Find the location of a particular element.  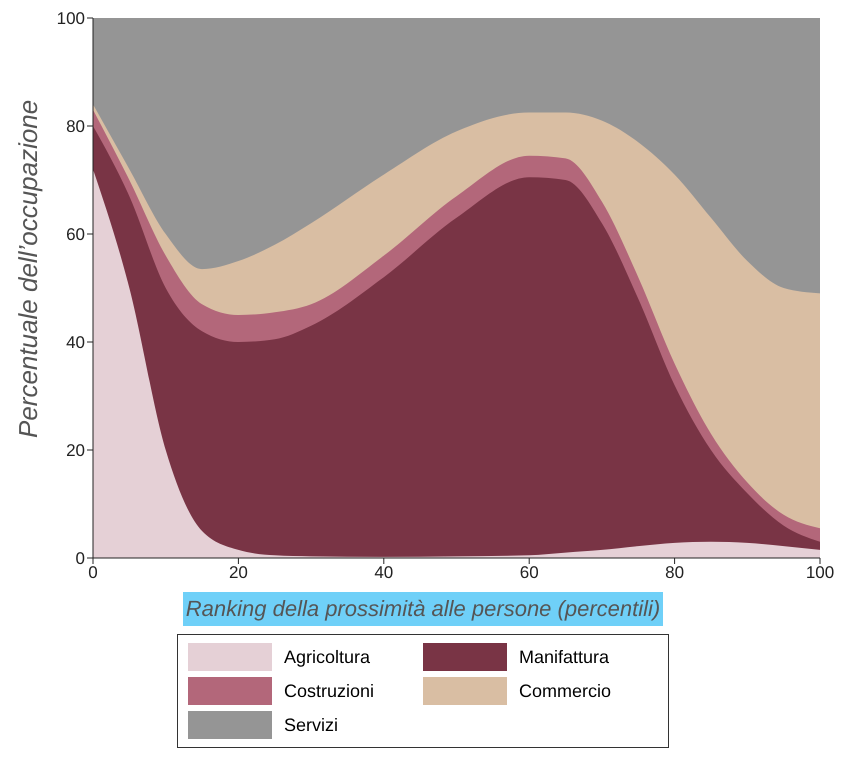

x-tick-label: 20 is located at coordinates (238, 572).